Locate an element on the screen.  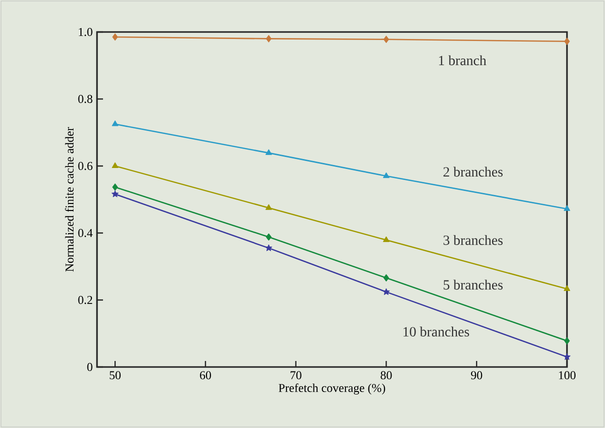
x-tick-label: 70 is located at coordinates (296, 375).